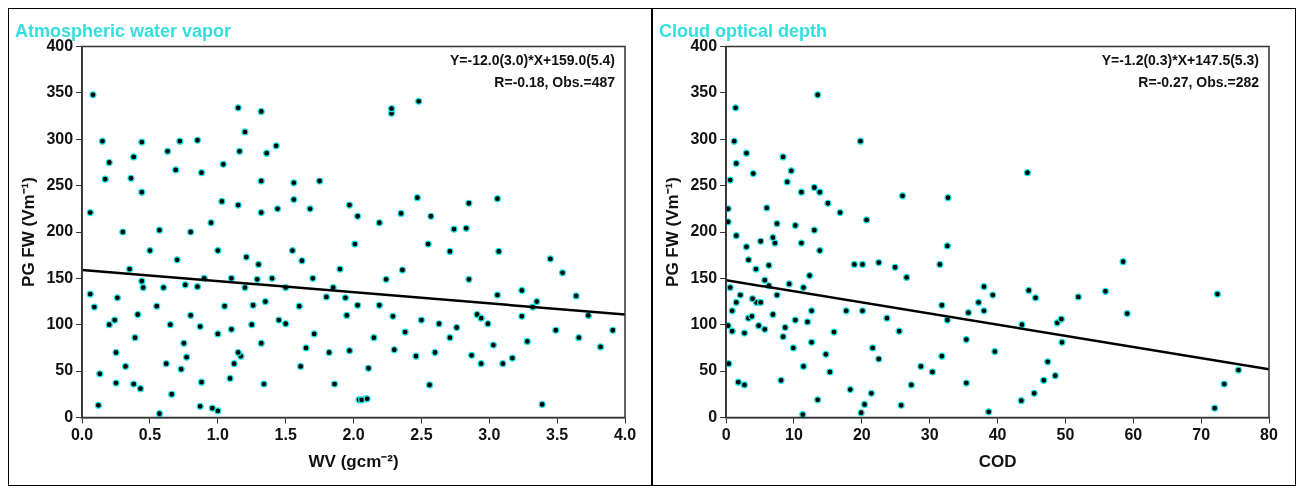 This screenshot has width=1306, height=497. I want to click on x-tick-label: 0.5, so click(150, 435).